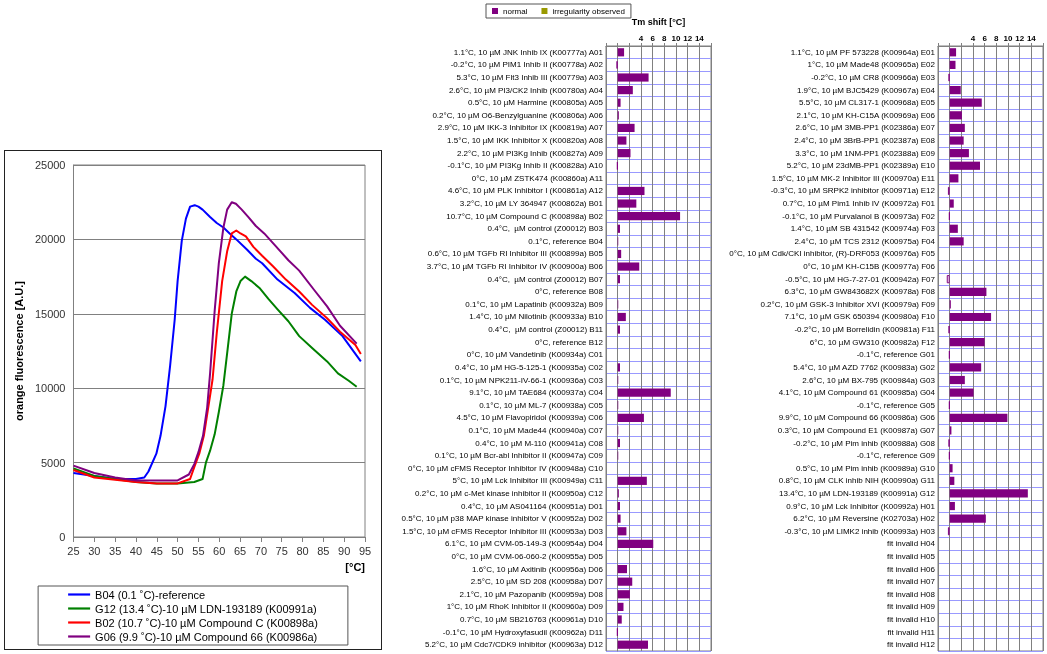  I want to click on y-tick-label: 2.6°C, 10 µM BX-795 (K00984a) G03, so click(869, 380).